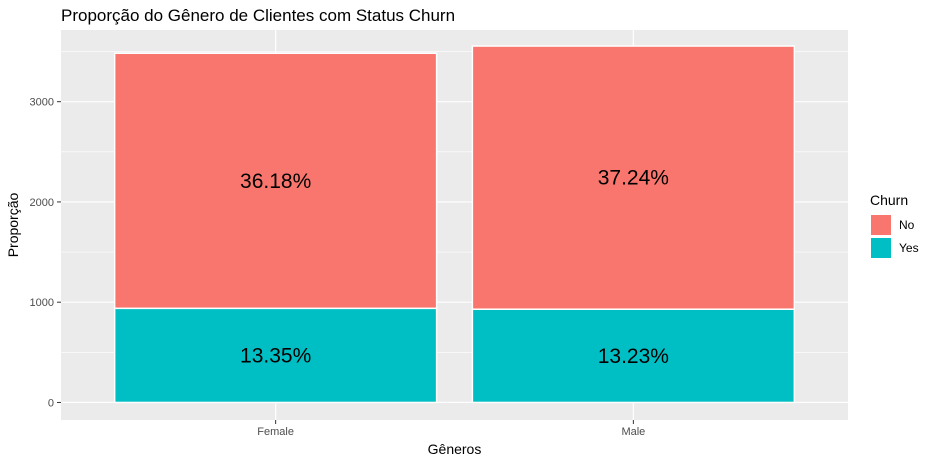  I want to click on y-tick-label: 2000, so click(42, 203).